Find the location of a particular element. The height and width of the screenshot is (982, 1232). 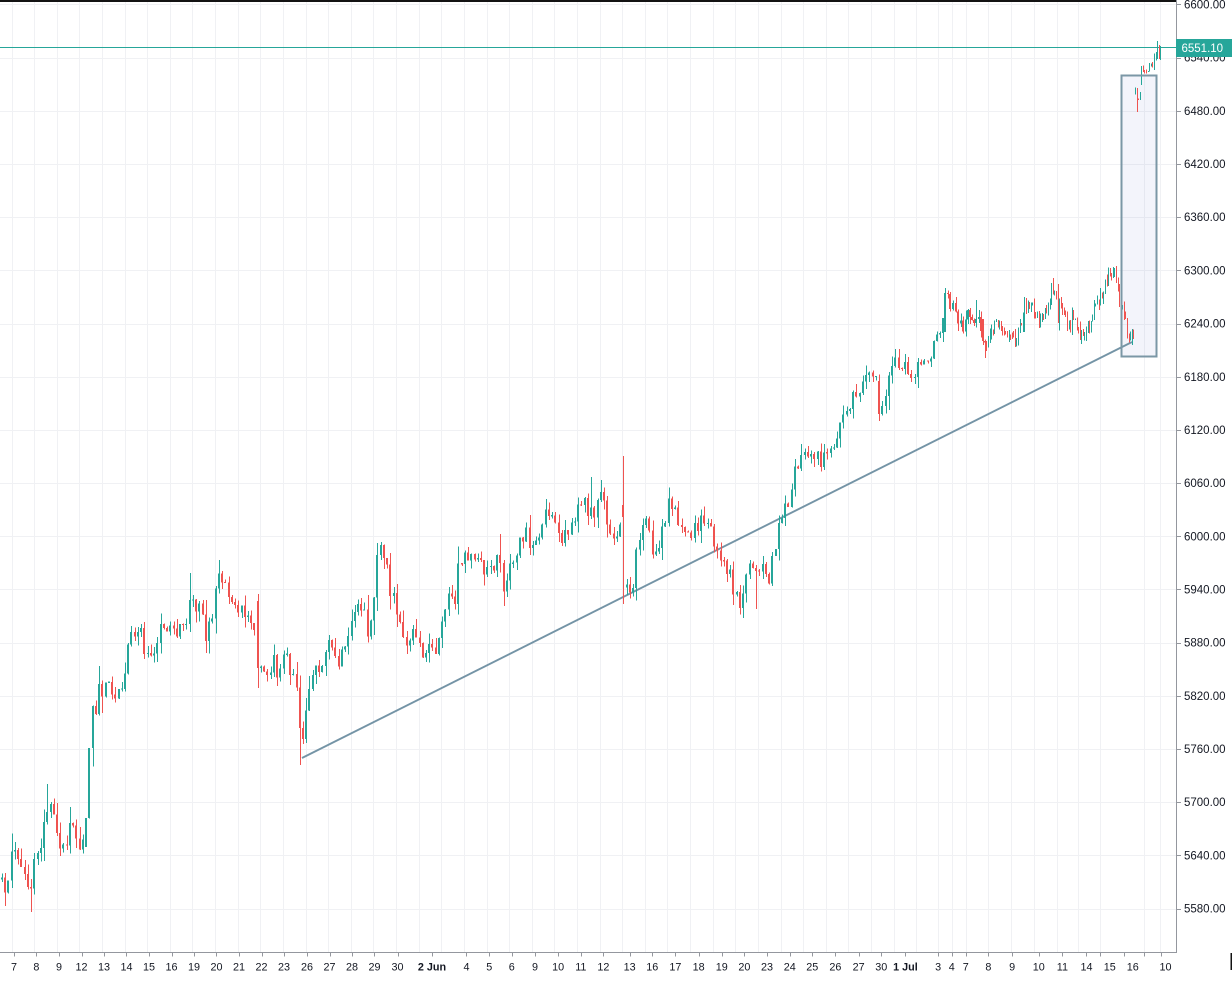

svg-text: 6551.10 is located at coordinates (1203, 49).